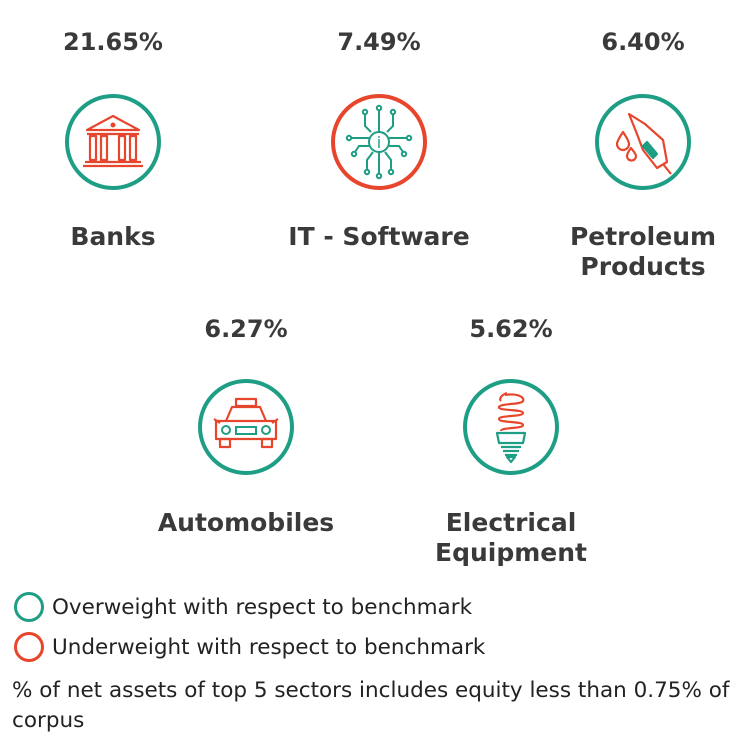 This screenshot has width=743, height=741. What do you see at coordinates (29, 607) in the screenshot?
I see `overweight-circle-icon` at bounding box center [29, 607].